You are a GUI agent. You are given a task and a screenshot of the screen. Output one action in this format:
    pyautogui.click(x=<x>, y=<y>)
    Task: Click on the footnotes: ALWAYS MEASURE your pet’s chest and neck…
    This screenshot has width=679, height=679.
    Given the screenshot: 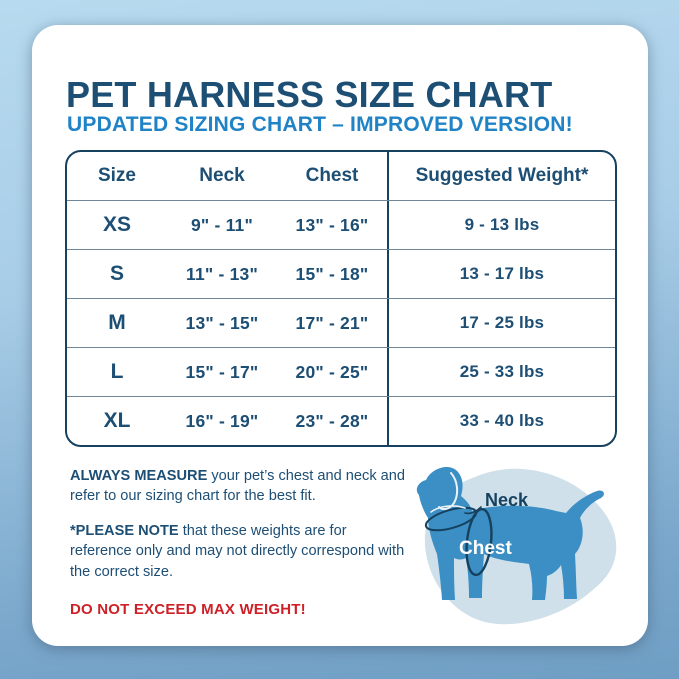 What is the action you would take?
    pyautogui.click(x=241, y=543)
    